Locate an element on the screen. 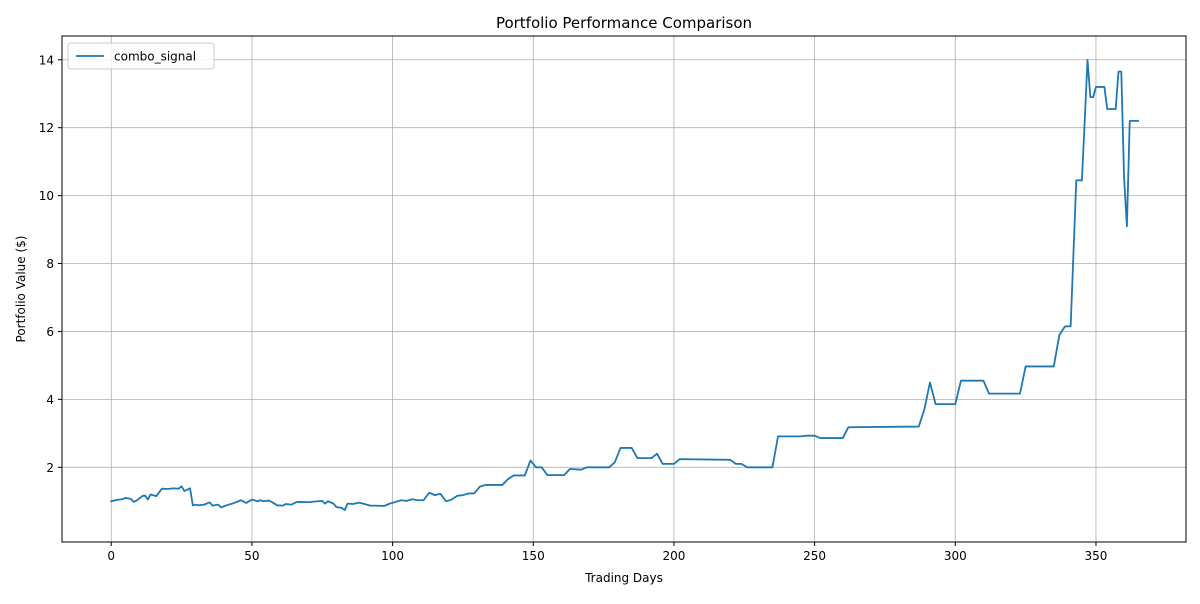 This screenshot has width=1200, height=604. y-axis-label: Portfolio Value ($) is located at coordinates (21, 289).